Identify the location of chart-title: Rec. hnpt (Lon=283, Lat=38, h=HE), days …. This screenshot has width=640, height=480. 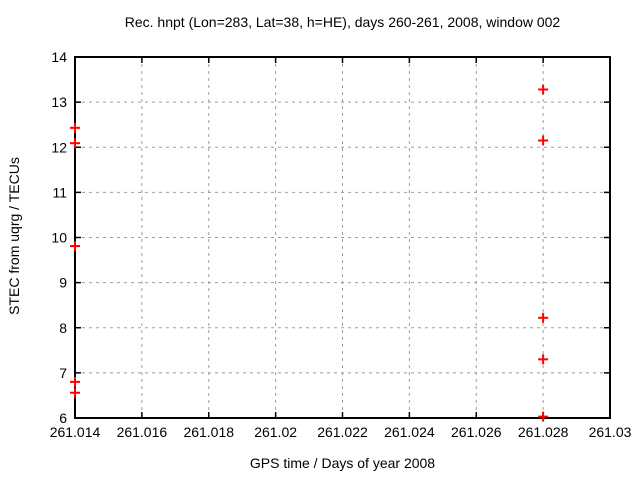
(342, 22).